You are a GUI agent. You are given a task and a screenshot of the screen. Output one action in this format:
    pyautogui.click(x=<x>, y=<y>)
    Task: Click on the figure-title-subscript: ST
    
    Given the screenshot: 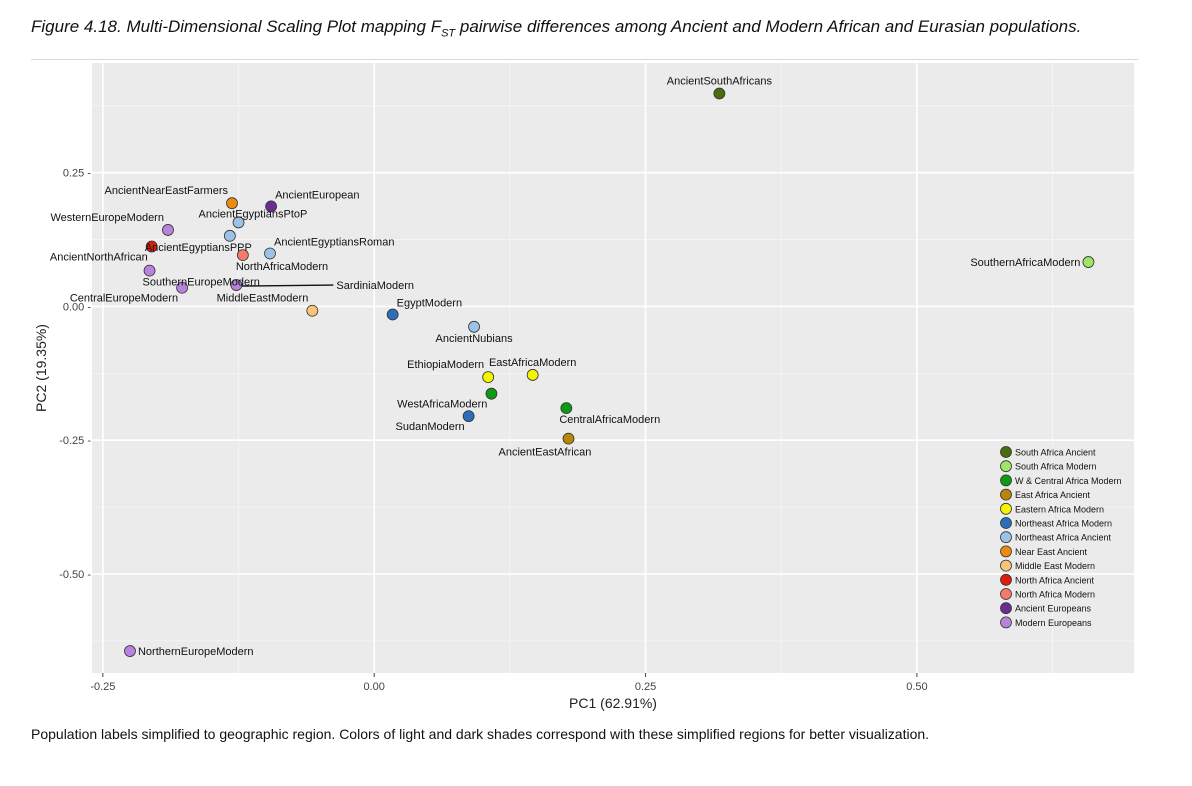 What is the action you would take?
    pyautogui.click(x=448, y=33)
    